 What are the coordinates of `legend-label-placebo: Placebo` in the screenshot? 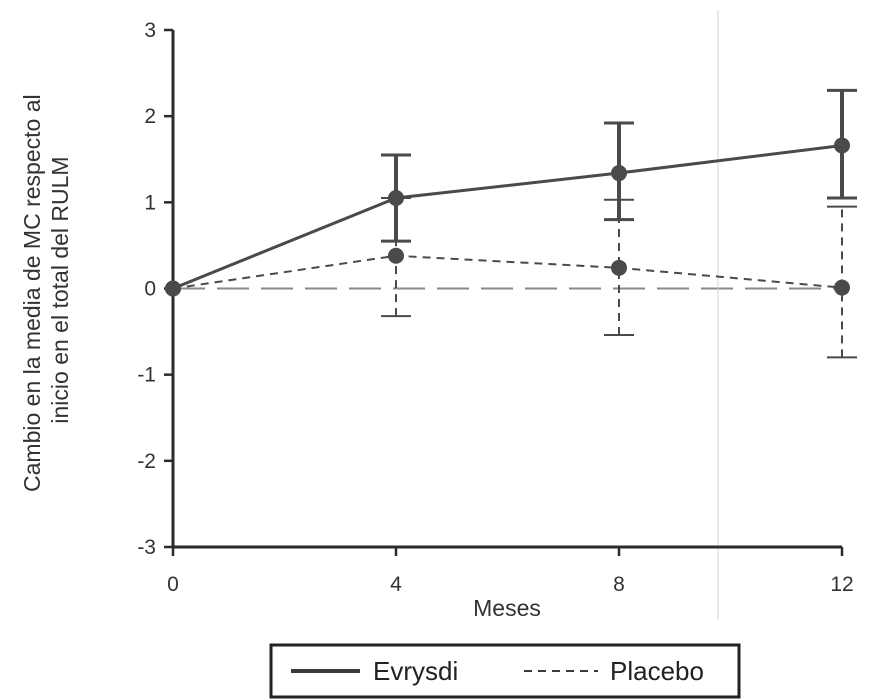 It's located at (657, 671).